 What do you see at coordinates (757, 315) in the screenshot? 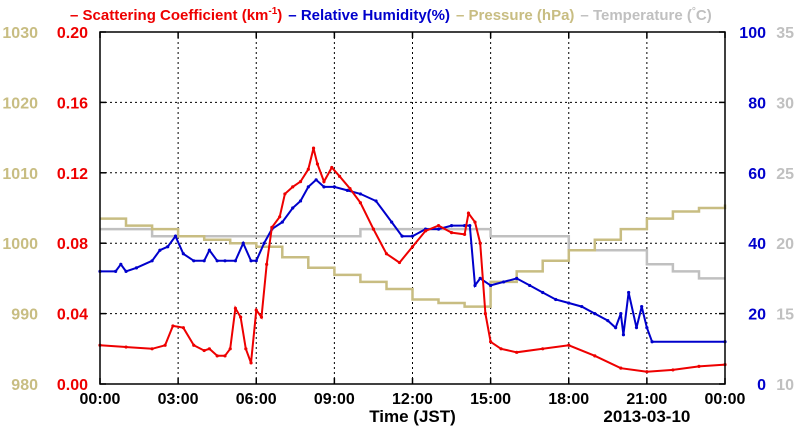
I see `y-tick-label-humidity: 20` at bounding box center [757, 315].